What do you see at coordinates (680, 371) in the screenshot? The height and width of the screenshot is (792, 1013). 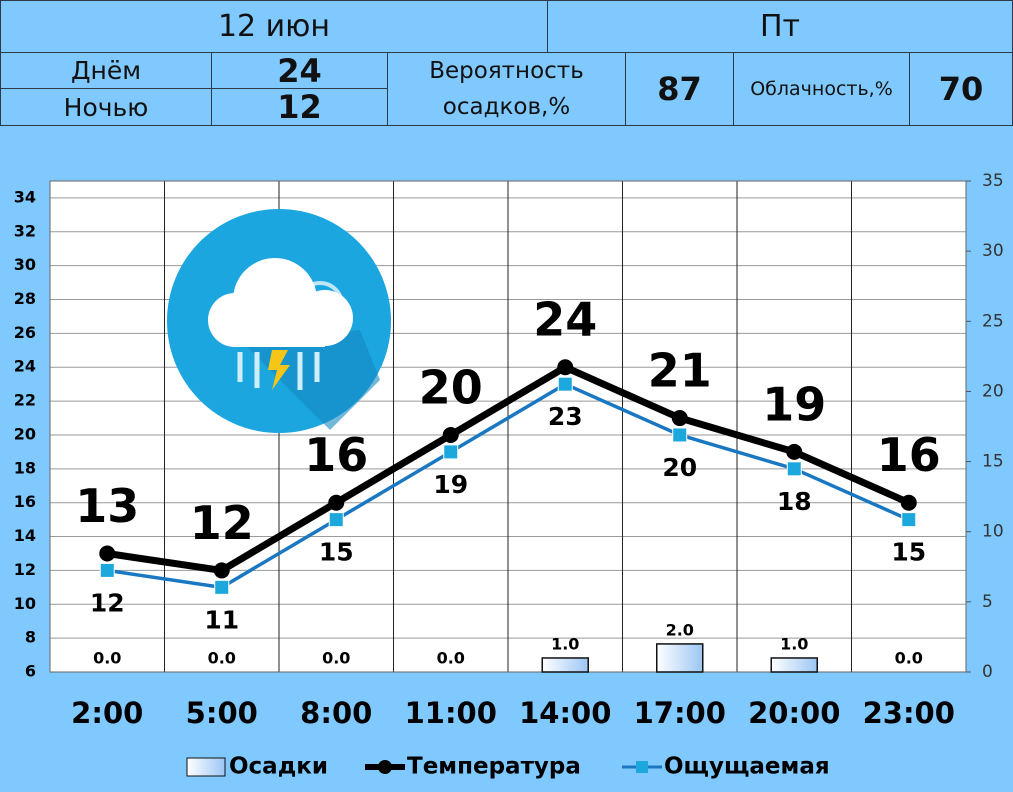 I see `data-label: 21` at bounding box center [680, 371].